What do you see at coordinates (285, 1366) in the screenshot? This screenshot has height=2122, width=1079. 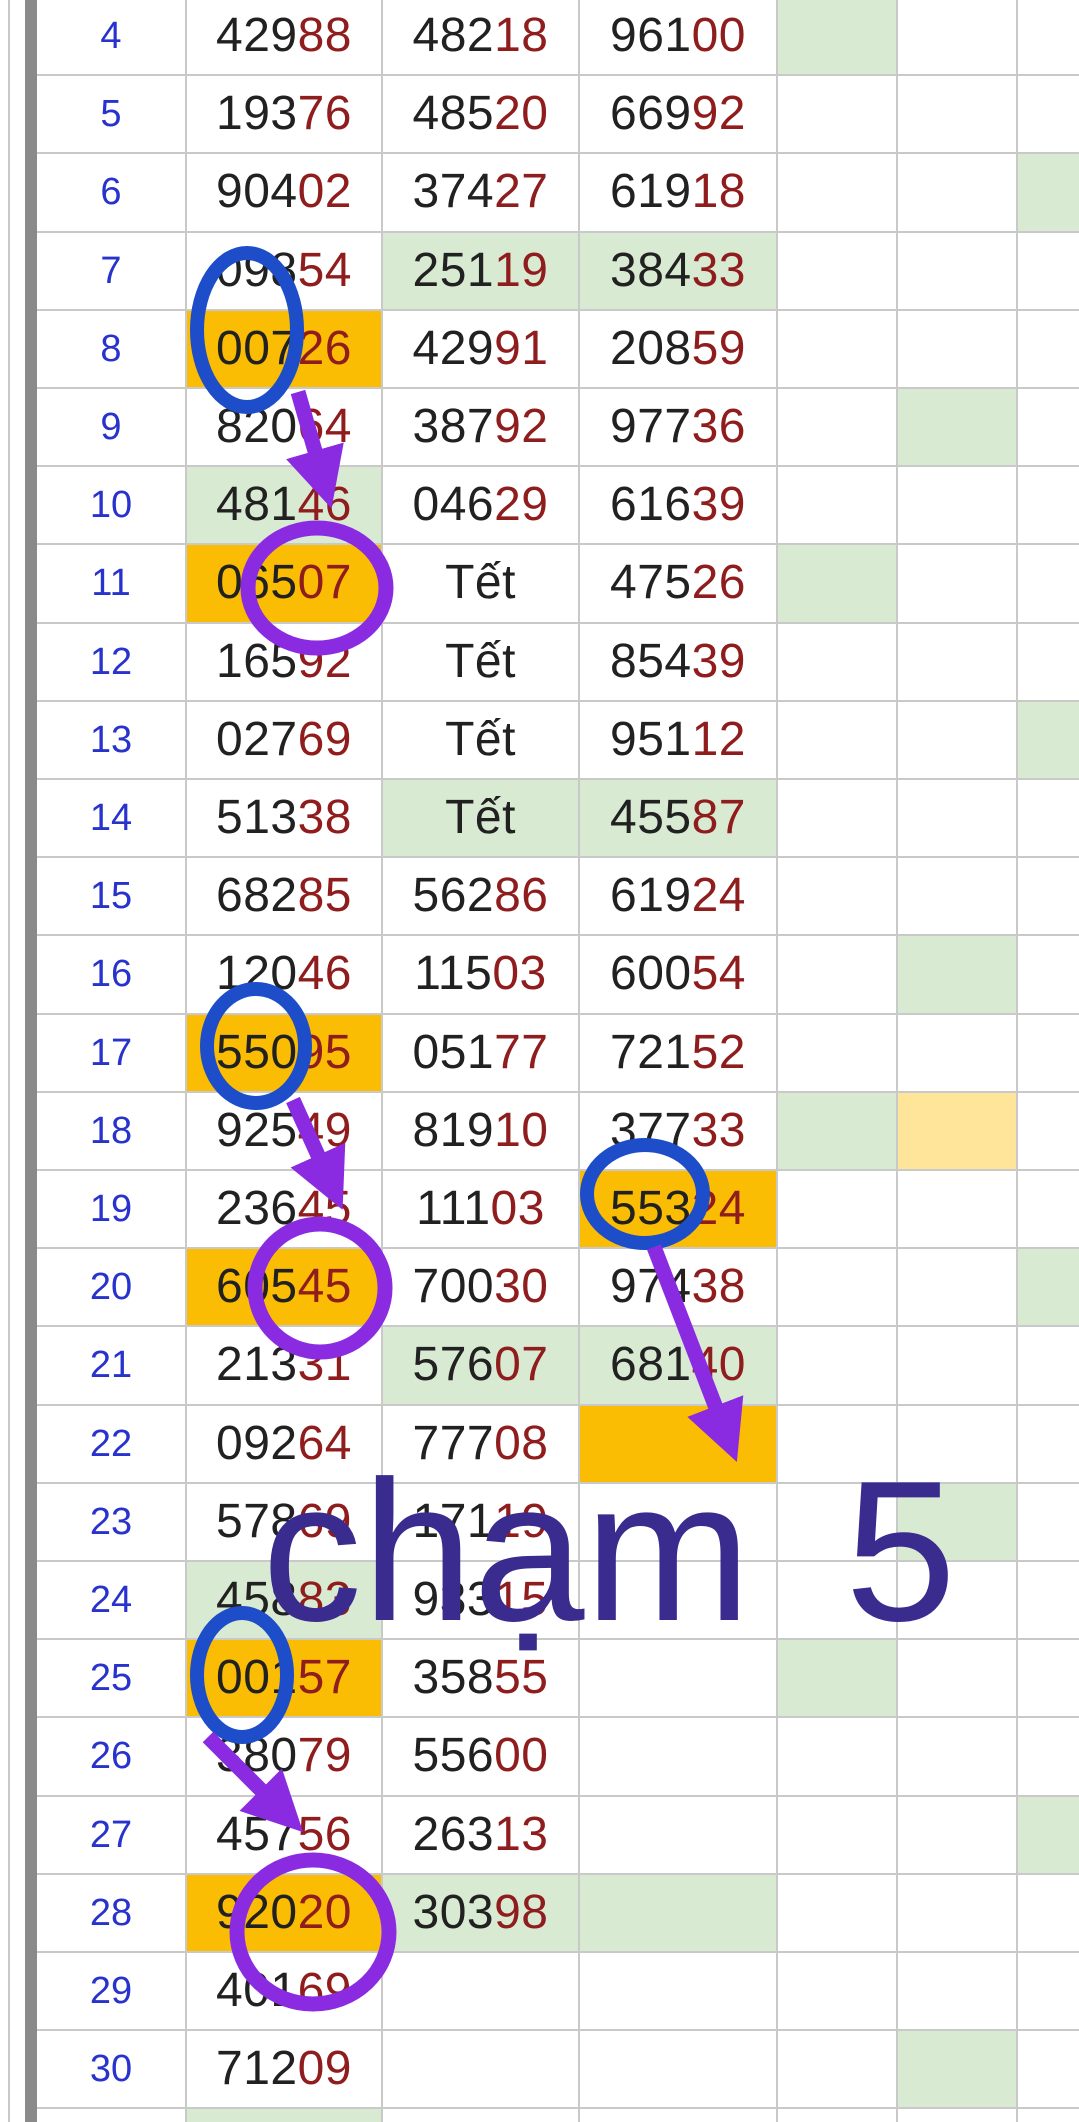 I see `table-cell: 213 31` at bounding box center [285, 1366].